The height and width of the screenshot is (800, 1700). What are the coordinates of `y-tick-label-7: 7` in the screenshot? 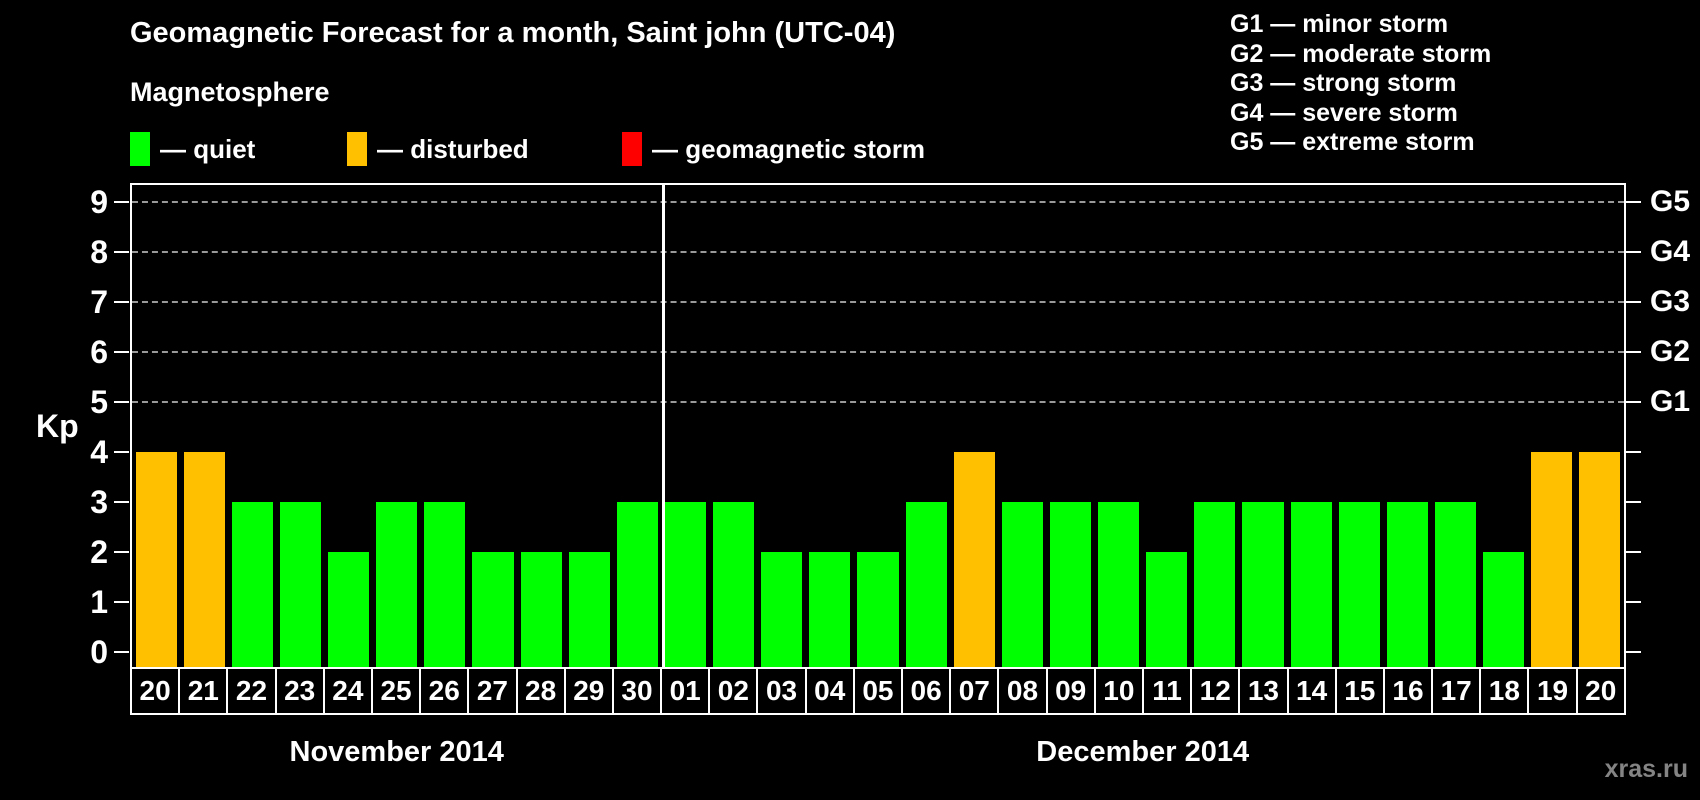 It's located at (99, 302).